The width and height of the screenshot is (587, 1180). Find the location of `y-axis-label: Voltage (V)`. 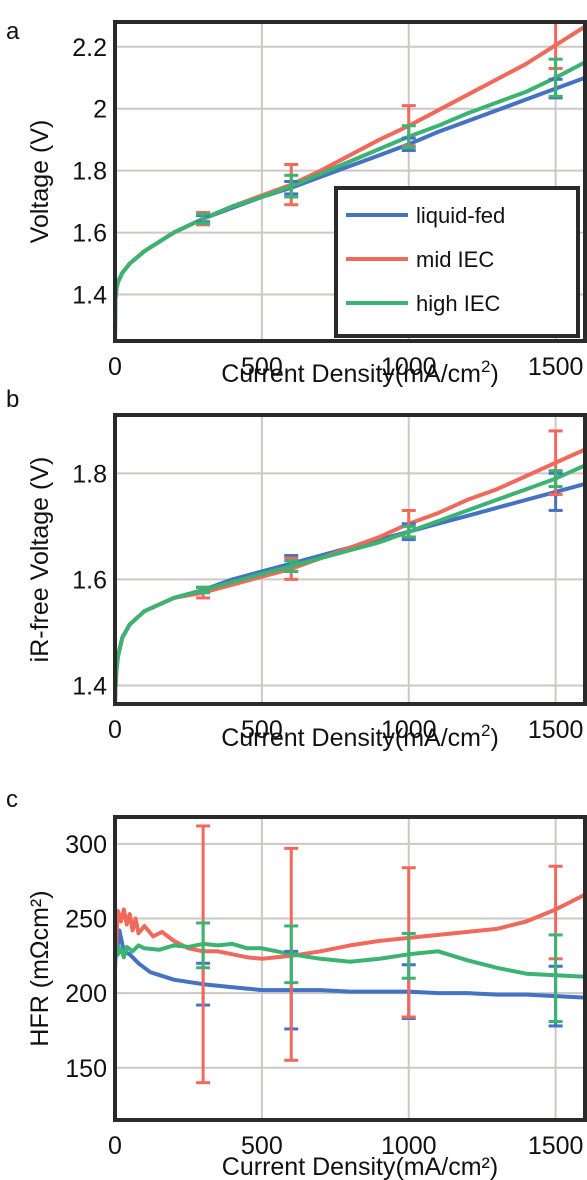

y-axis-label: Voltage (V) is located at coordinates (40, 182).